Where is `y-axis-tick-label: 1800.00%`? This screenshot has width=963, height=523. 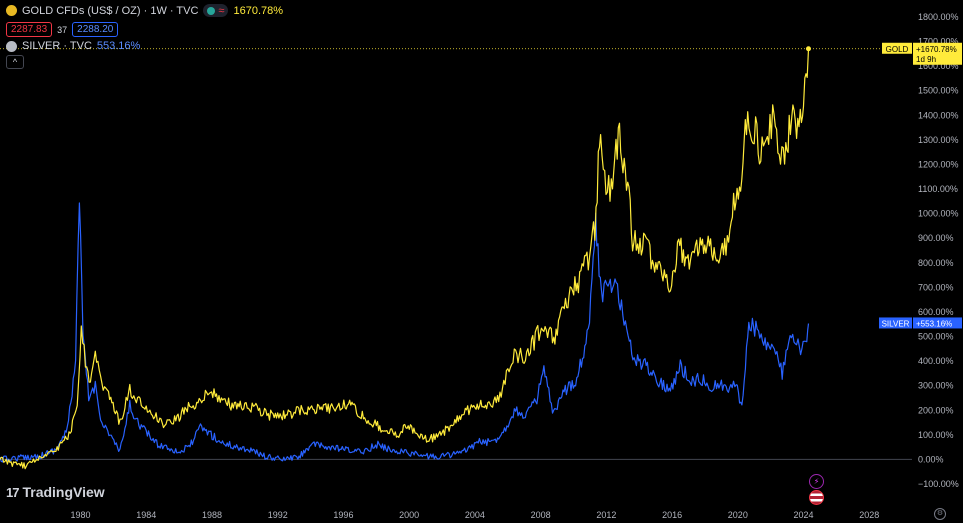 y-axis-tick-label: 1800.00% is located at coordinates (938, 17).